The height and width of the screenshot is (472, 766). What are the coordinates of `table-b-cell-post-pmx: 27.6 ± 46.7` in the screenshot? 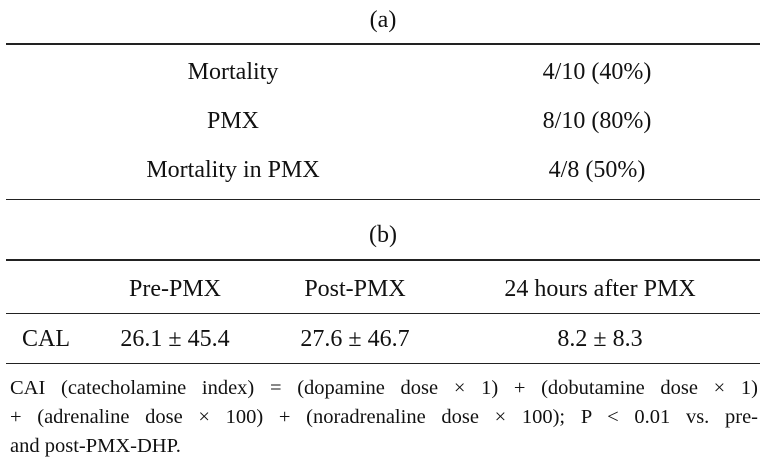 It's located at (355, 339).